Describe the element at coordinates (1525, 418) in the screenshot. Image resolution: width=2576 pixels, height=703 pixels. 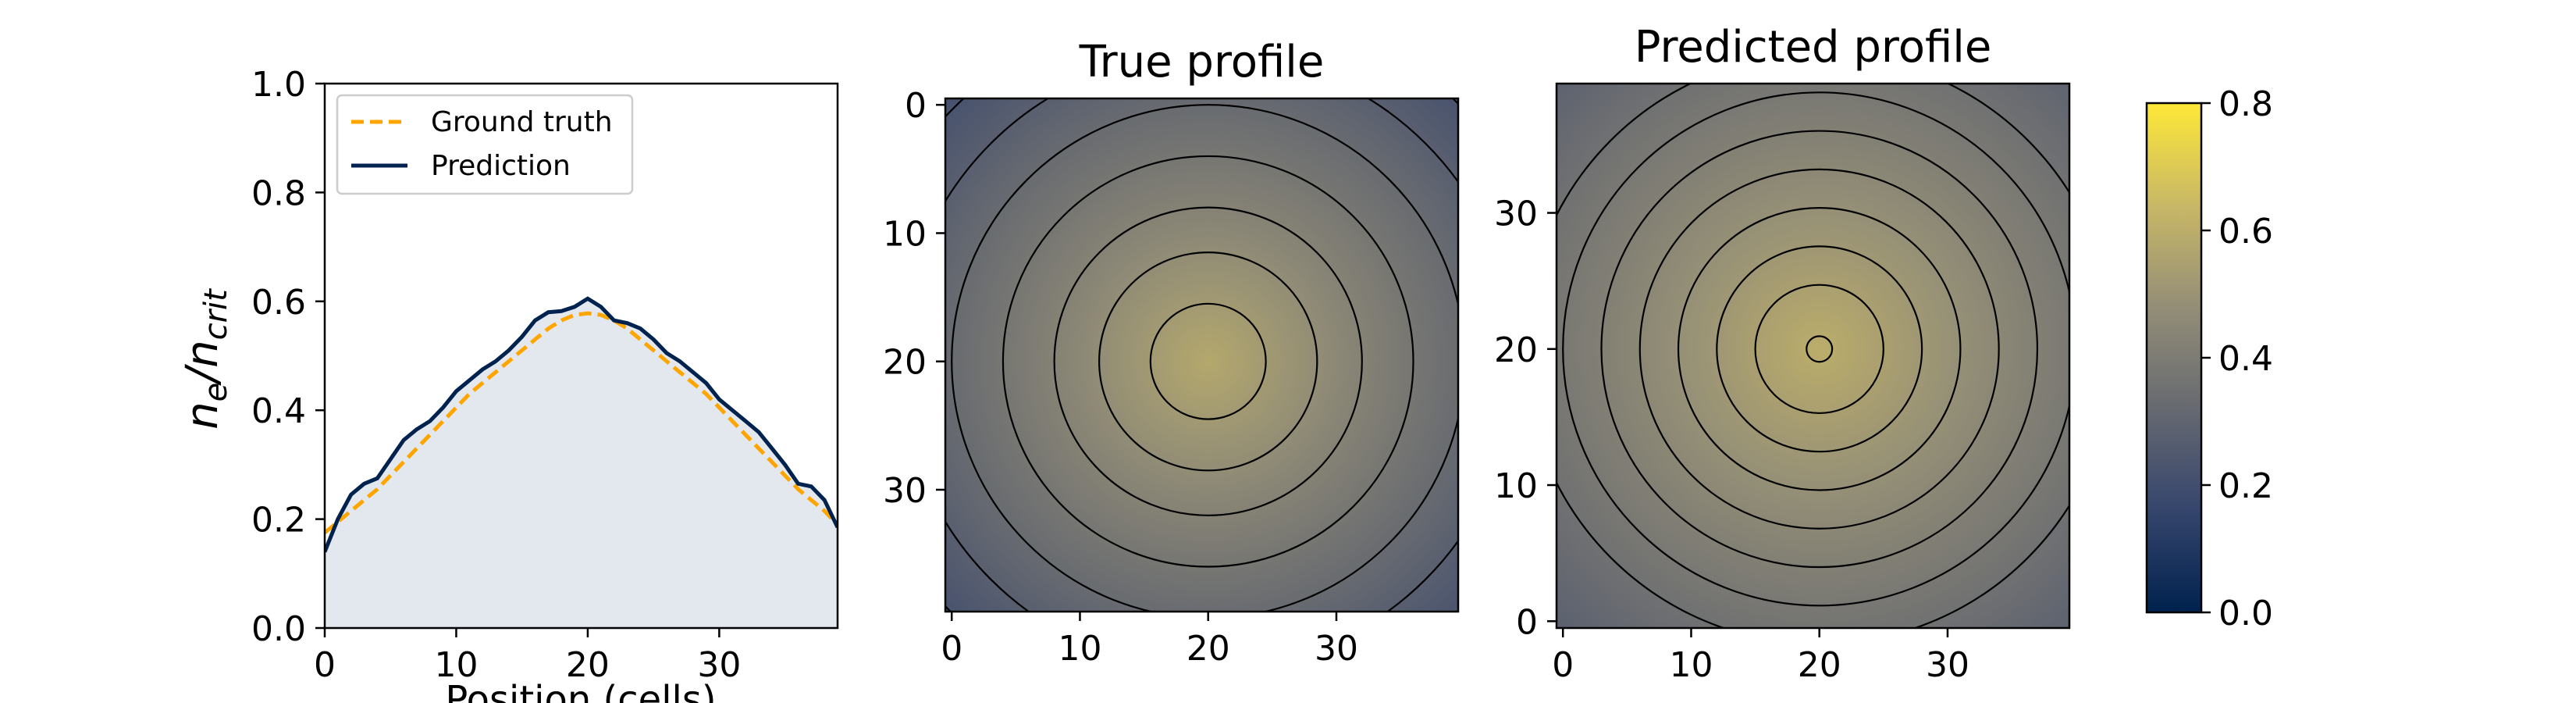
I see `predicted-profile-y-ticks: 0 10 20 30` at that location.